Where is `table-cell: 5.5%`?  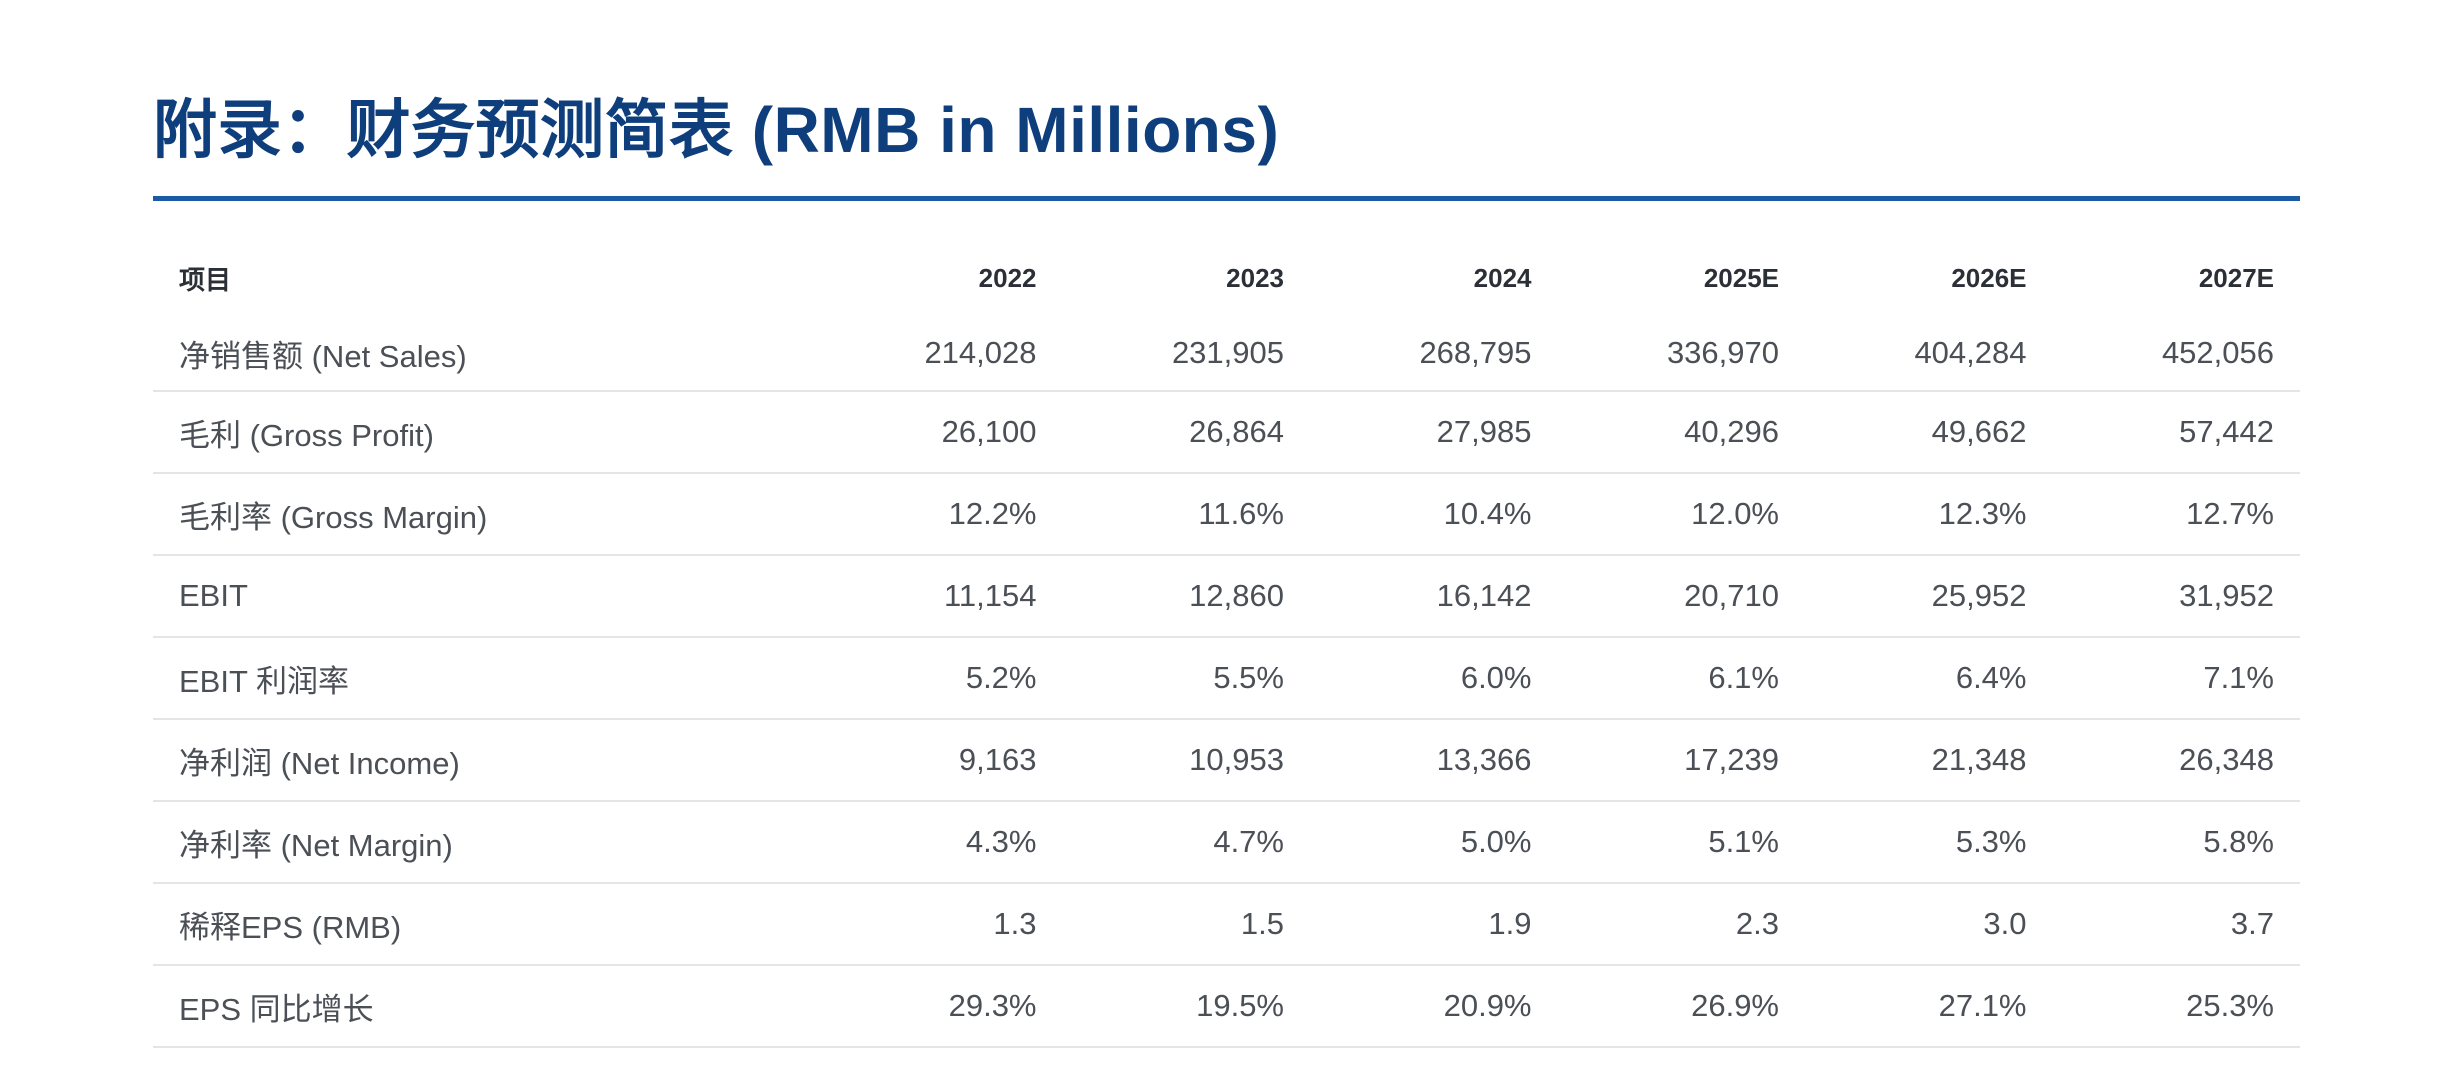
table-cell: 5.5% is located at coordinates (1186, 678).